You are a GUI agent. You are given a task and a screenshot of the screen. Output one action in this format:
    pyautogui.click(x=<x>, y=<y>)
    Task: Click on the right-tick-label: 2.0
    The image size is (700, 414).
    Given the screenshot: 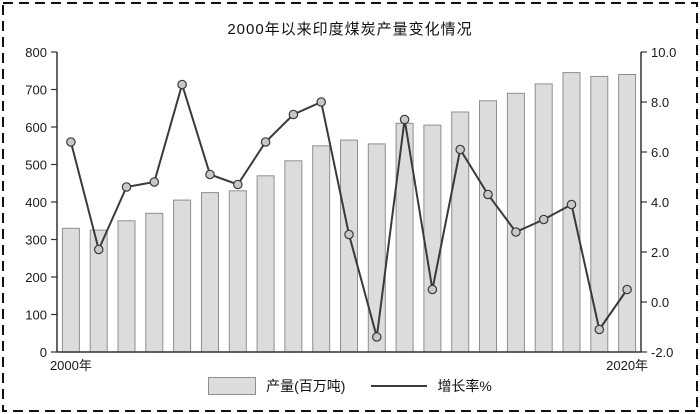 What is the action you would take?
    pyautogui.click(x=660, y=252)
    